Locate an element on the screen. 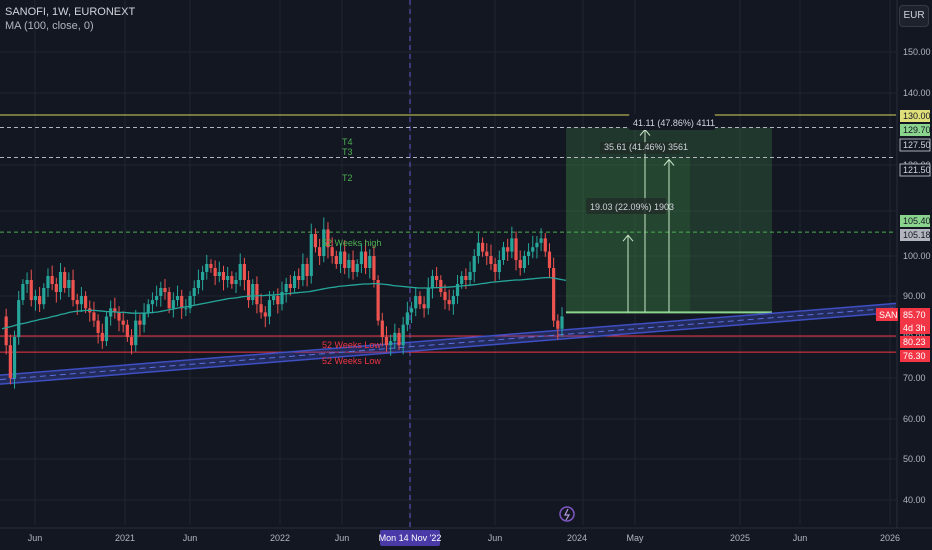  price-tick-label: 150.00 is located at coordinates (917, 52).